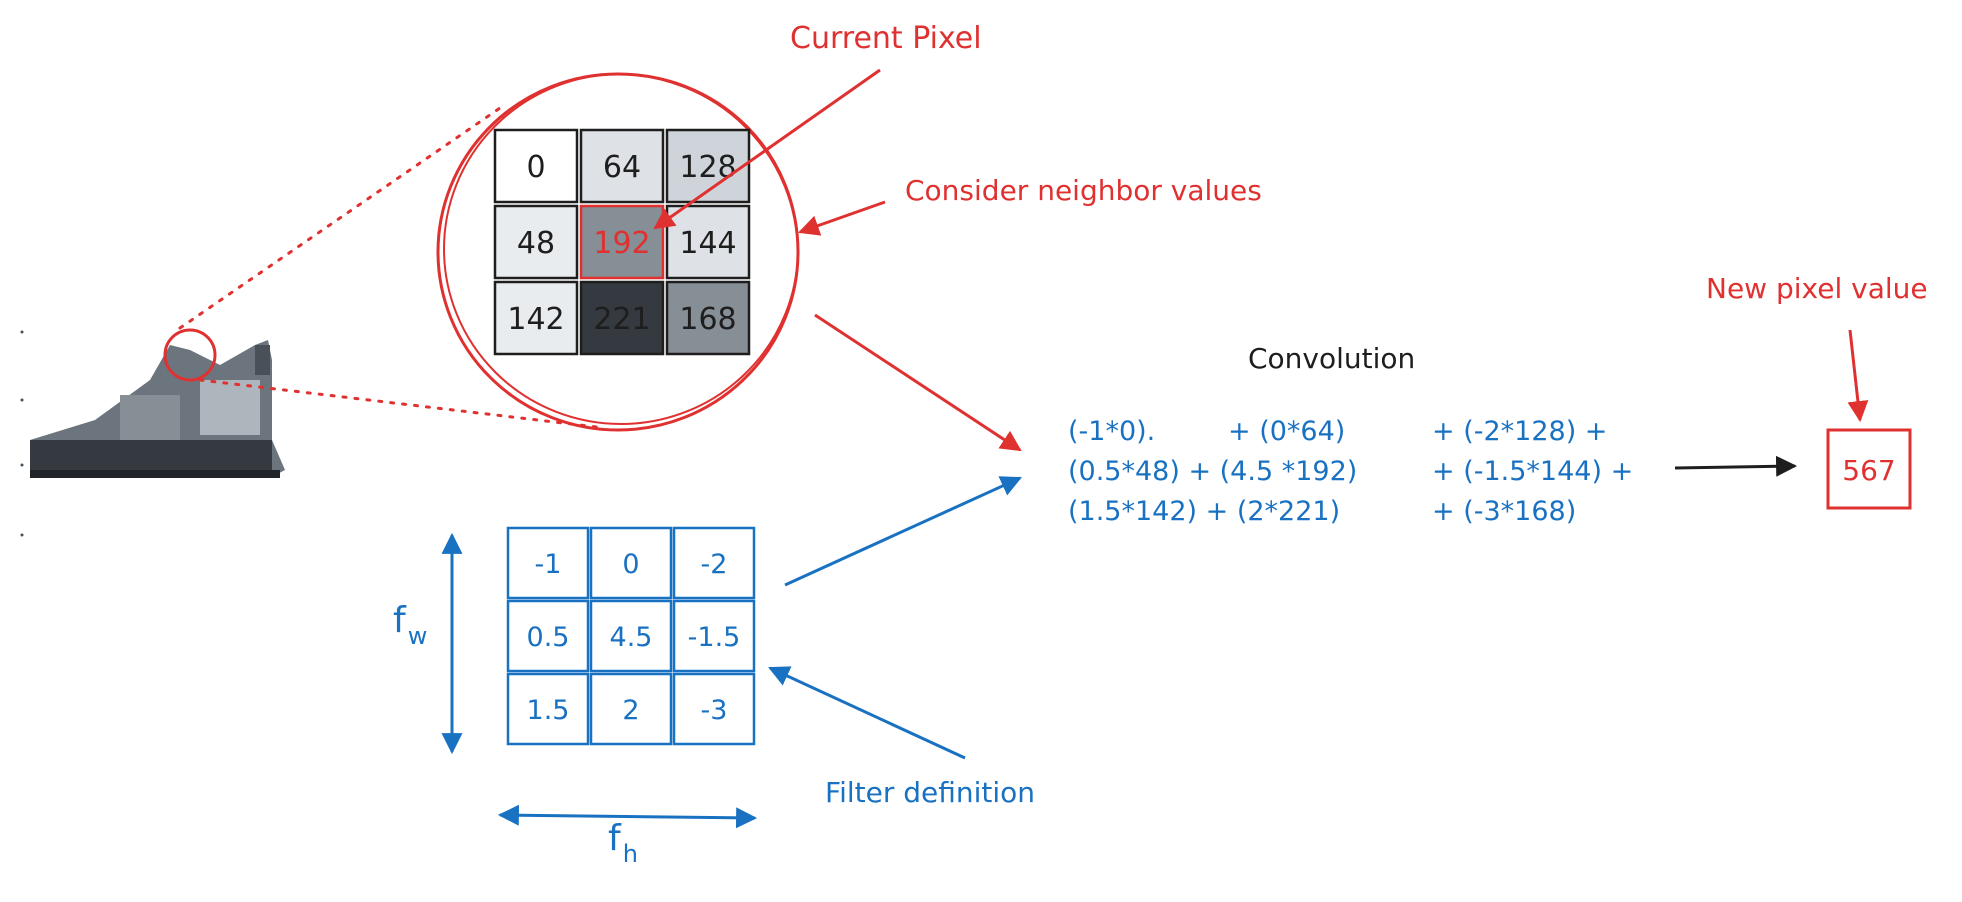 Image resolution: width=1962 pixels, height=902 pixels. Describe the element at coordinates (623, 843) in the screenshot. I see `fh-label: fh` at that location.